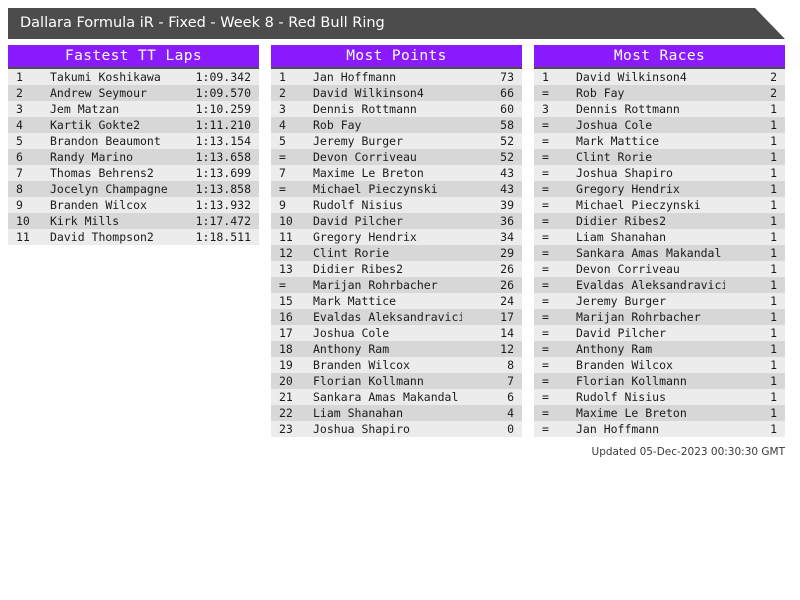  What do you see at coordinates (19, 189) in the screenshot?
I see `row-position: 8` at bounding box center [19, 189].